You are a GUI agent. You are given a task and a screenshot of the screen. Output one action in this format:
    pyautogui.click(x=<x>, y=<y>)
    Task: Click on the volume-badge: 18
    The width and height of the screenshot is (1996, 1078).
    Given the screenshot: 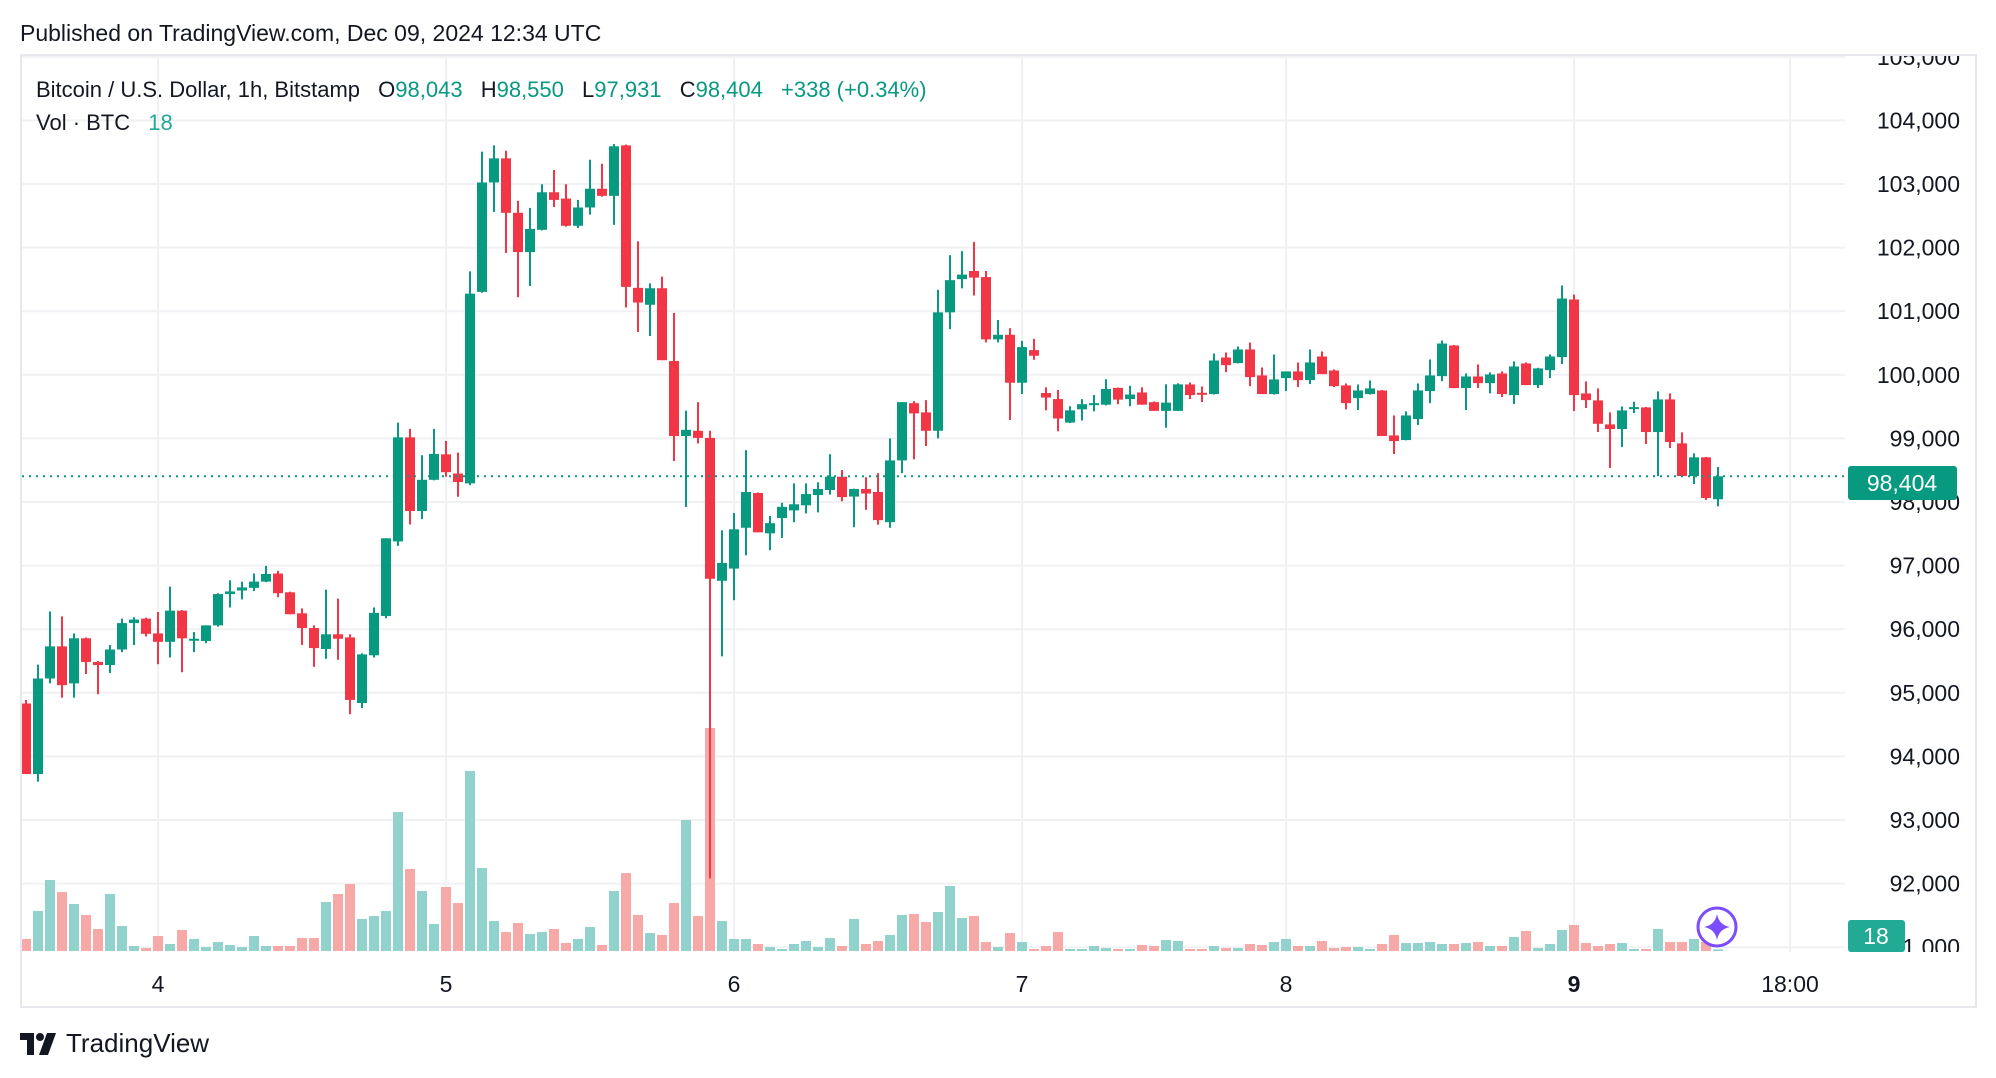 What is the action you would take?
    pyautogui.click(x=1876, y=936)
    